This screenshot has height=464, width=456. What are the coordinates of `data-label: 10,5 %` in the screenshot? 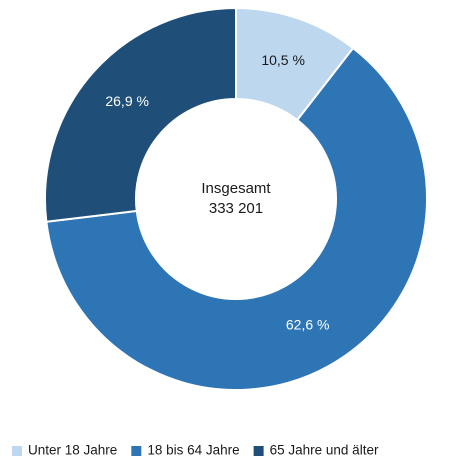 It's located at (283, 60).